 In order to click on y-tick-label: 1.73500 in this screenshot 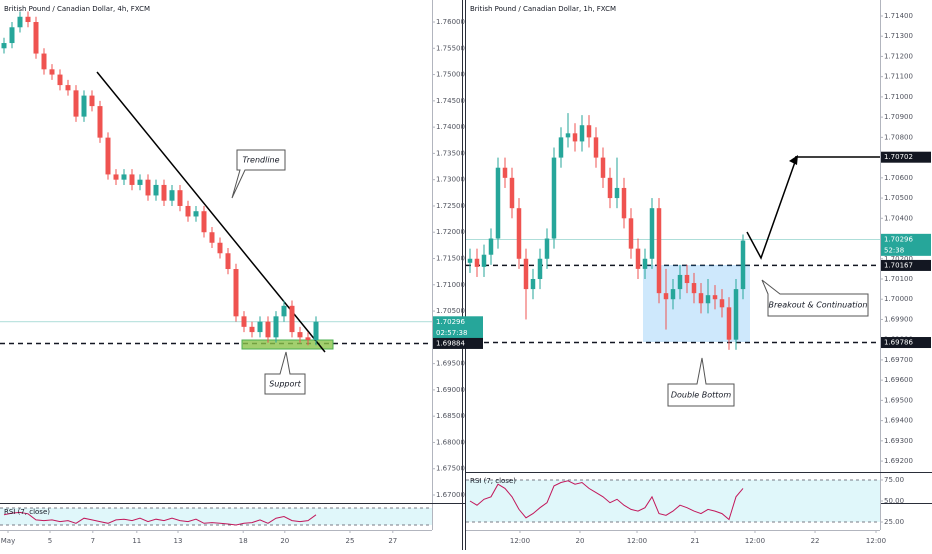, I will do `click(450, 153)`.